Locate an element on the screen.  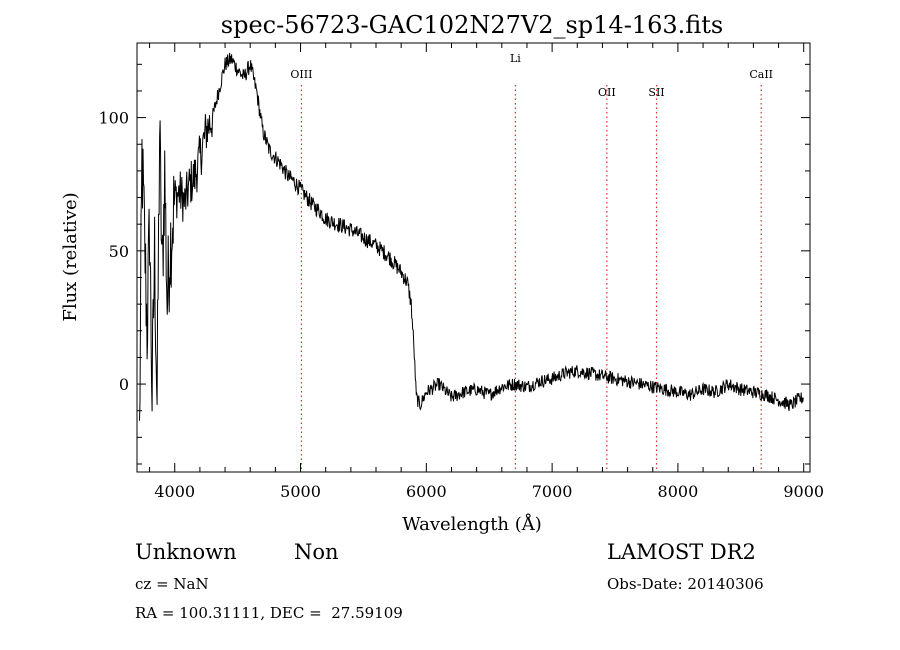
y-tick-label: 0 is located at coordinates (124, 384).